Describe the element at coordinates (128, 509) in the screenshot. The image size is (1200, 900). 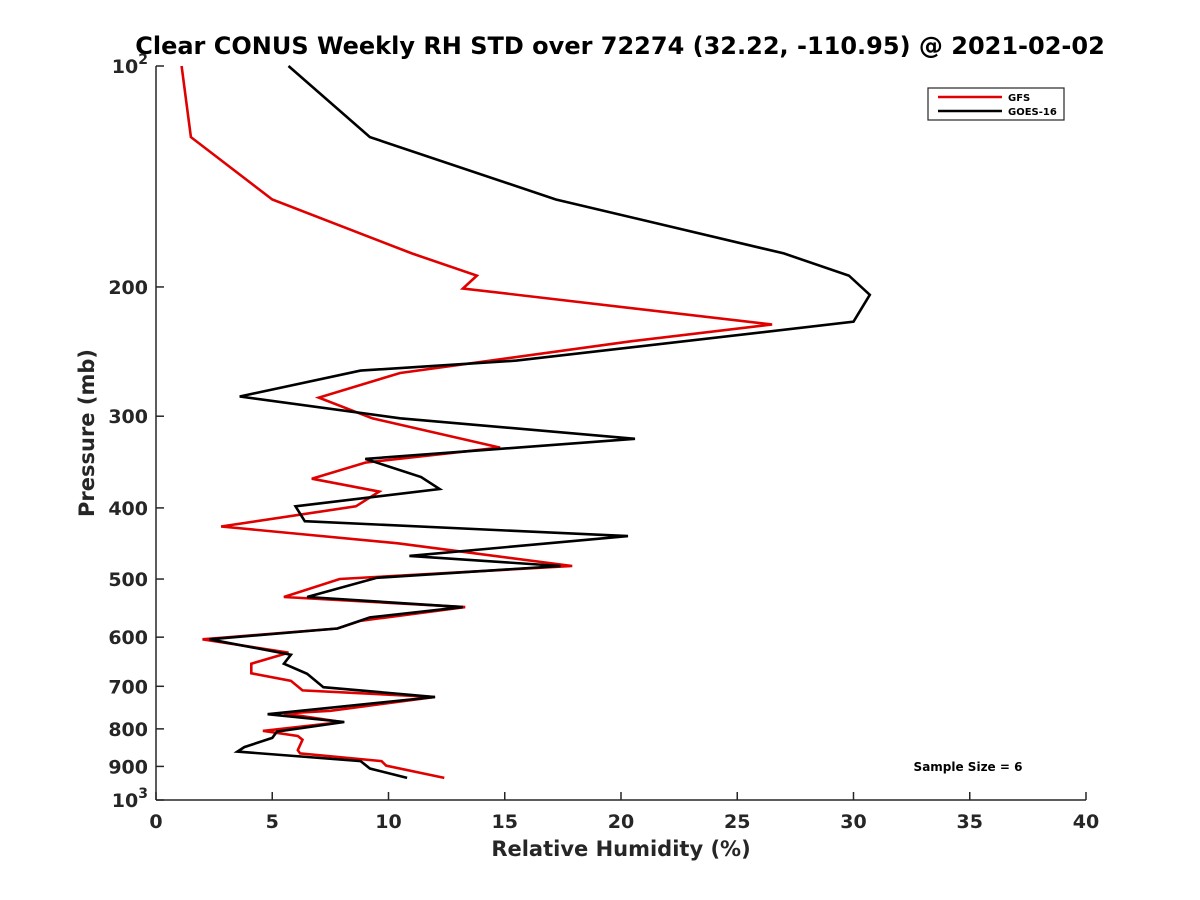
I see `y-tick-label: 400` at that location.